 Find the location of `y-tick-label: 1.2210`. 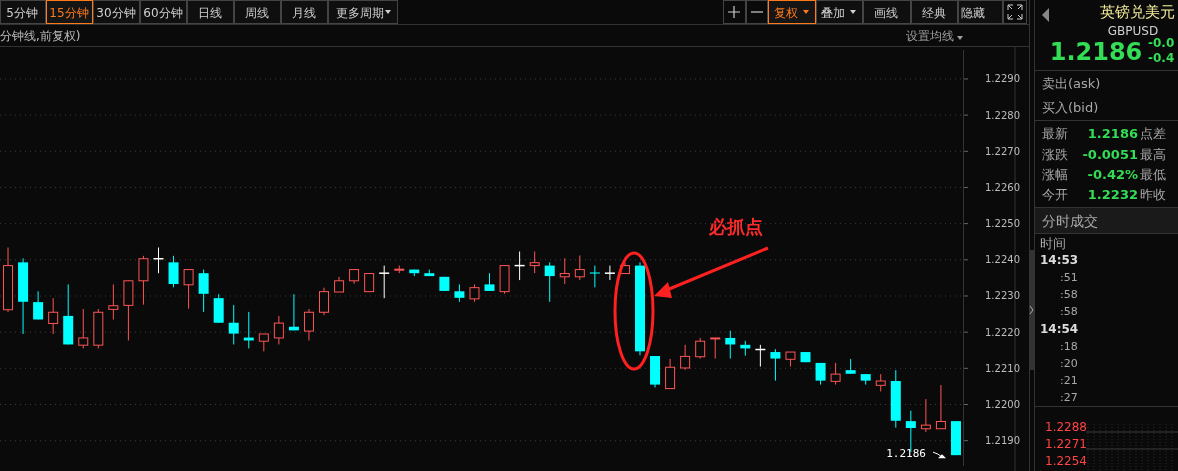

y-tick-label: 1.2210 is located at coordinates (1002, 368).